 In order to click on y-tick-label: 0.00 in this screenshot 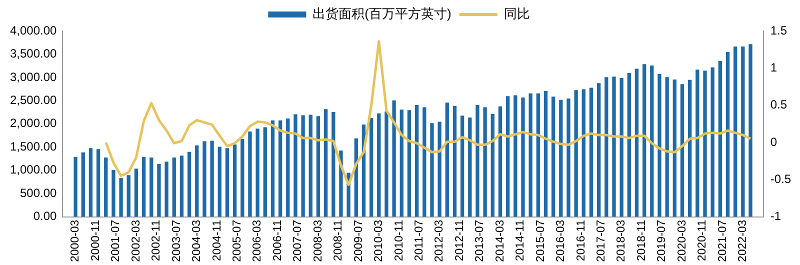, I will do `click(45, 216)`.